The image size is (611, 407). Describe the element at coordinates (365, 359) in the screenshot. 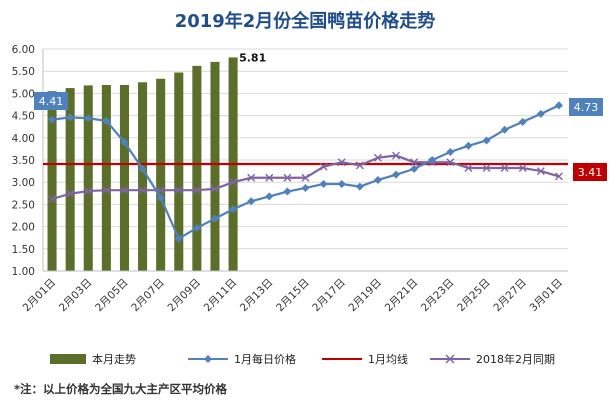

I see `legend-item-avg: 1月均线` at that location.